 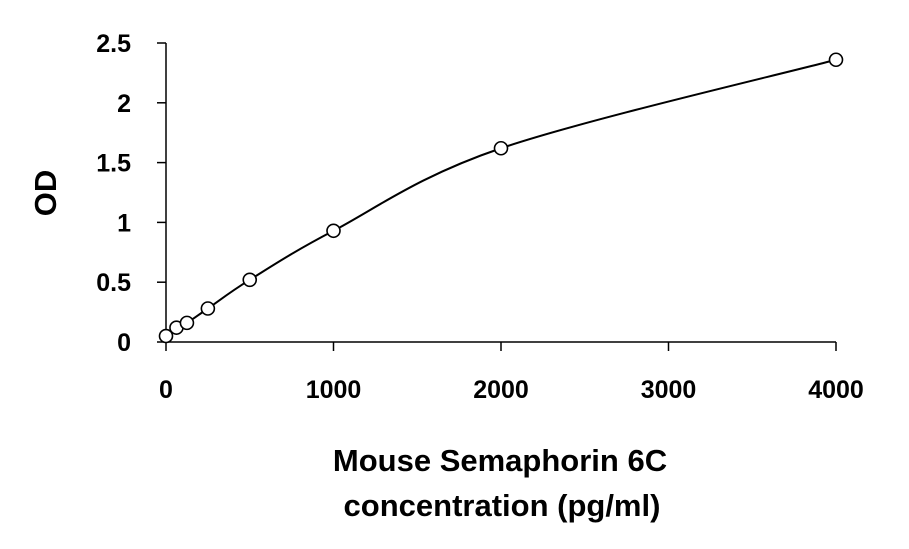 I want to click on y-tick-label: 0.5, so click(x=113, y=283).